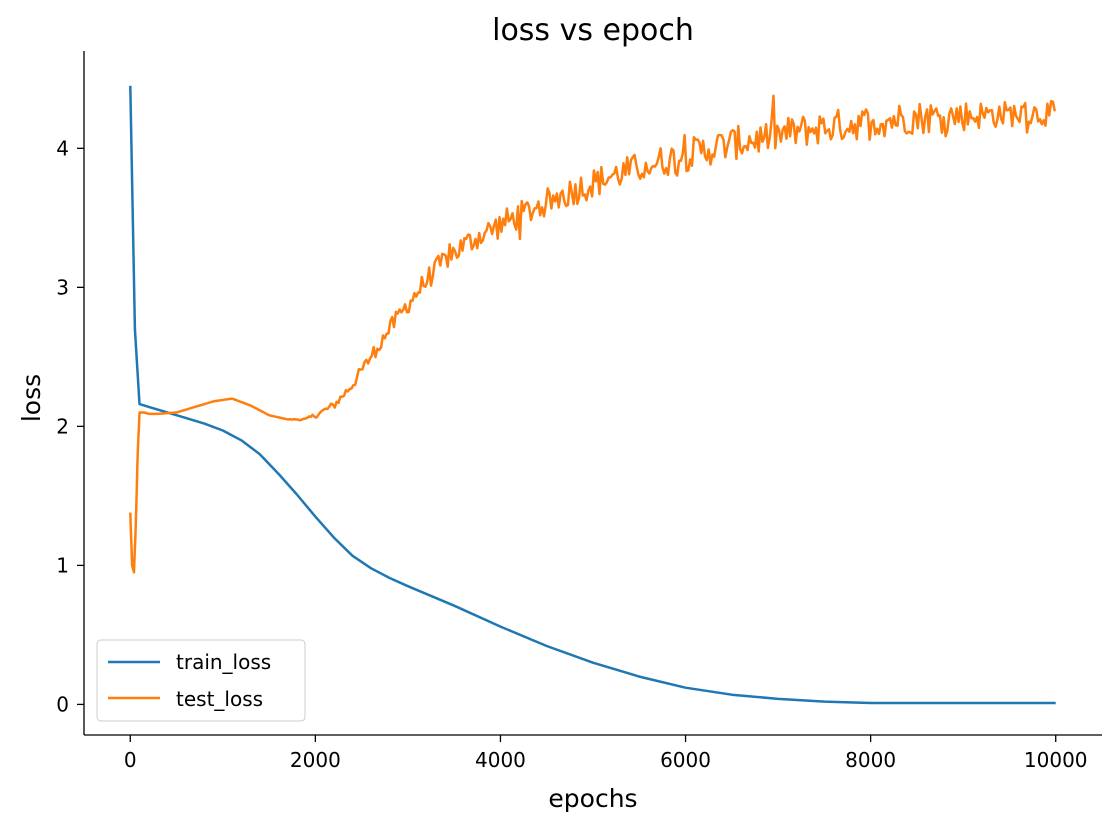 This screenshot has width=1116, height=827. I want to click on legend-box, so click(201, 680).